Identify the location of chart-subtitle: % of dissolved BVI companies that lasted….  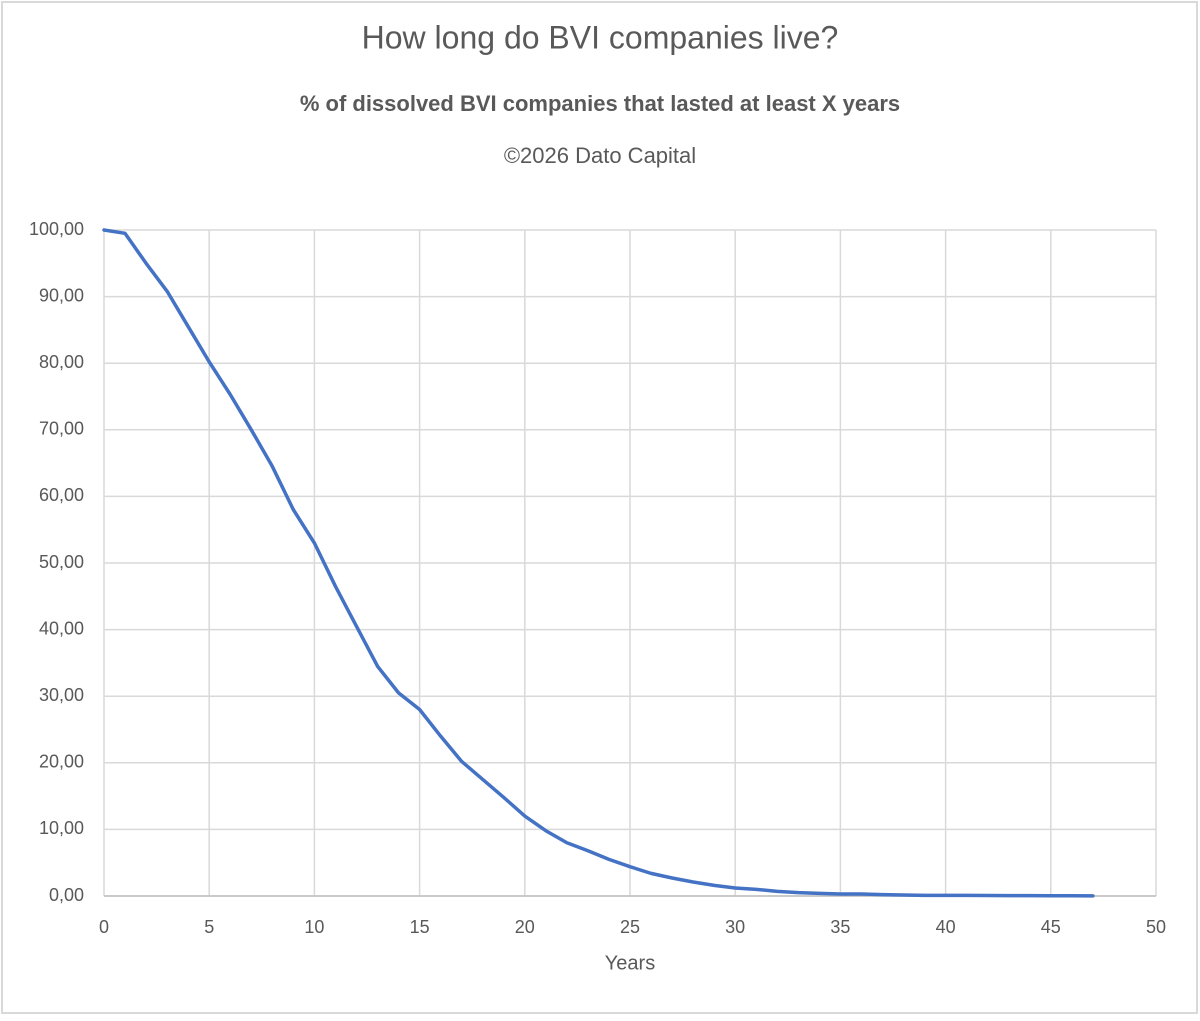
(600, 103).